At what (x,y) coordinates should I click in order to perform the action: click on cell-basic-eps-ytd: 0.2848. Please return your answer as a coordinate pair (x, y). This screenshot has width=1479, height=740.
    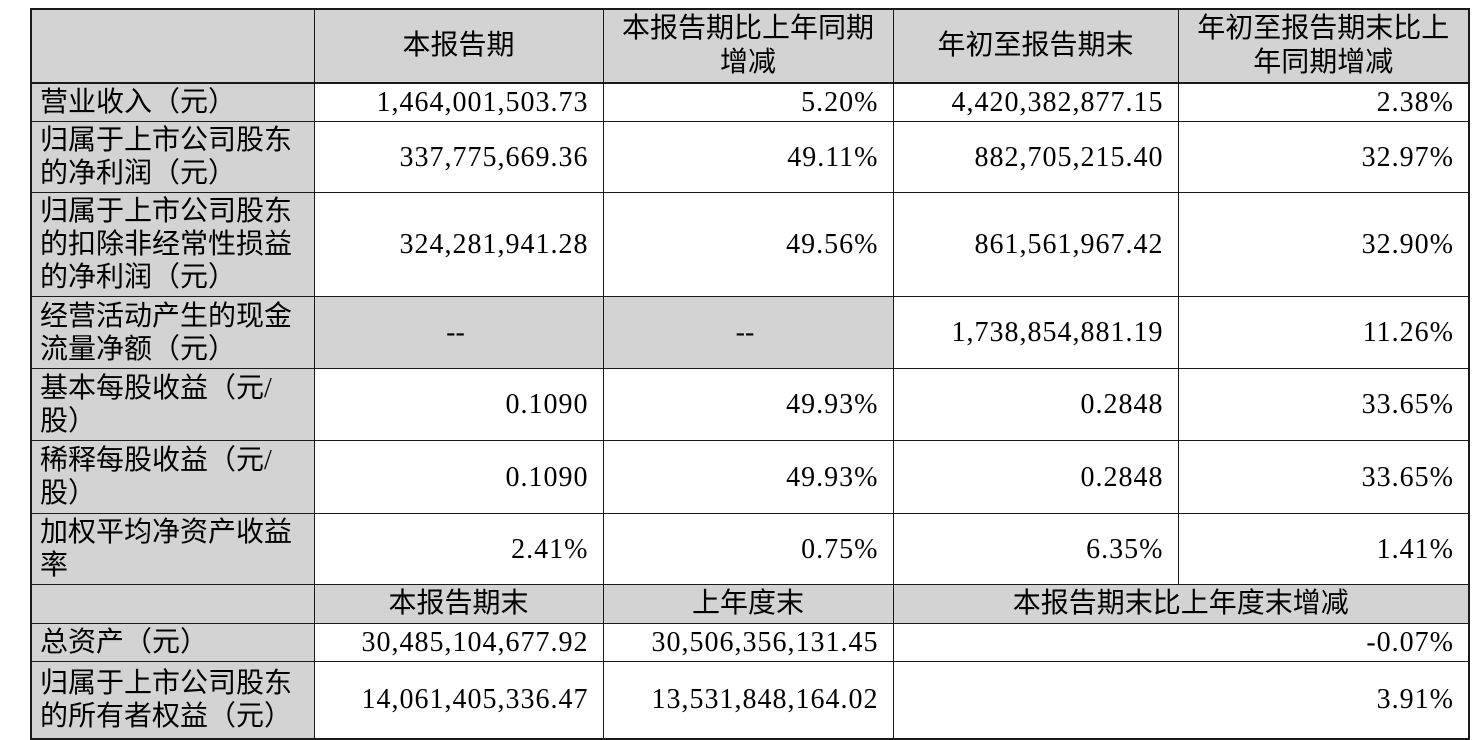
    Looking at the image, I should click on (1035, 404).